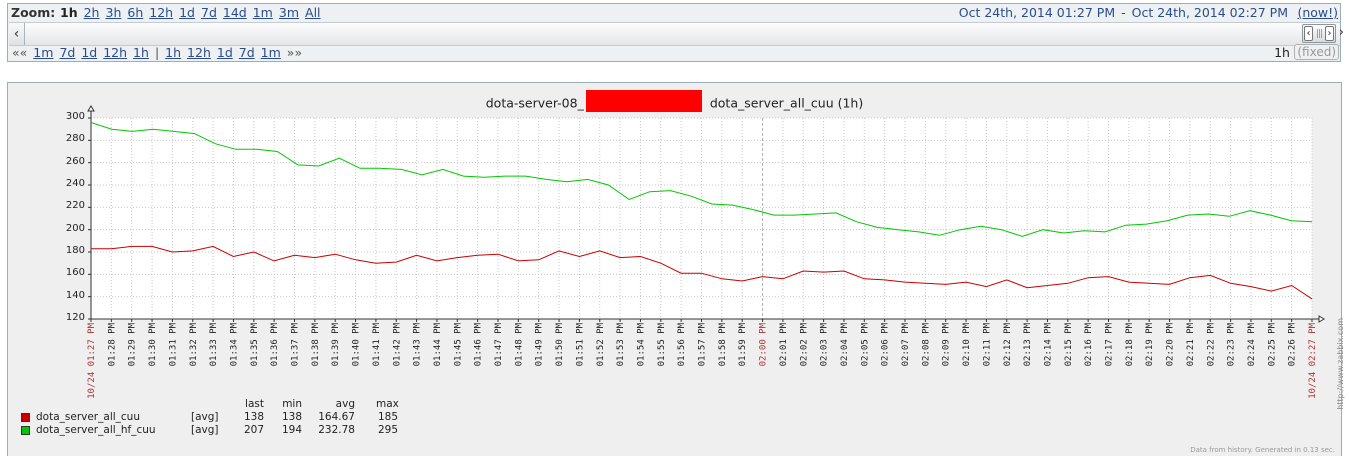 The width and height of the screenshot is (1349, 456). I want to click on back-1d: 1d, so click(89, 52).